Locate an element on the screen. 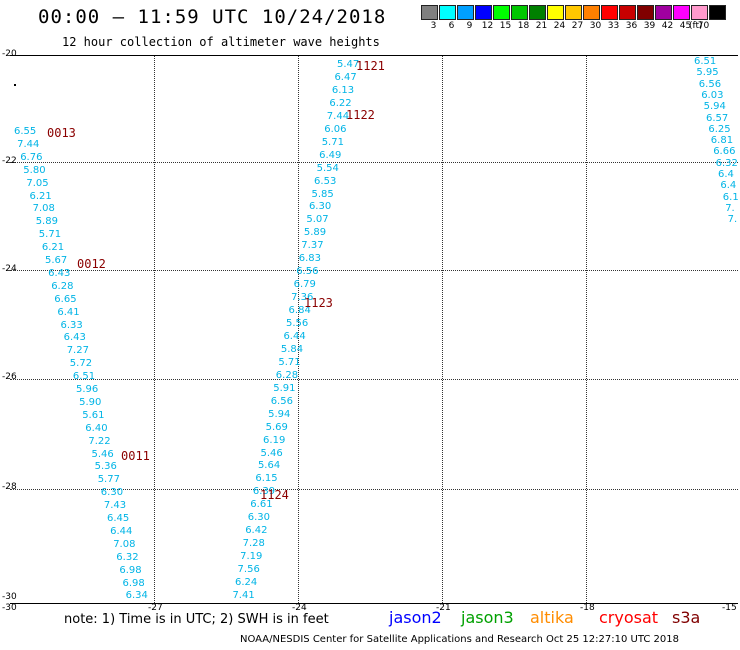  lat-tick-label: -26 is located at coordinates (9, 377).